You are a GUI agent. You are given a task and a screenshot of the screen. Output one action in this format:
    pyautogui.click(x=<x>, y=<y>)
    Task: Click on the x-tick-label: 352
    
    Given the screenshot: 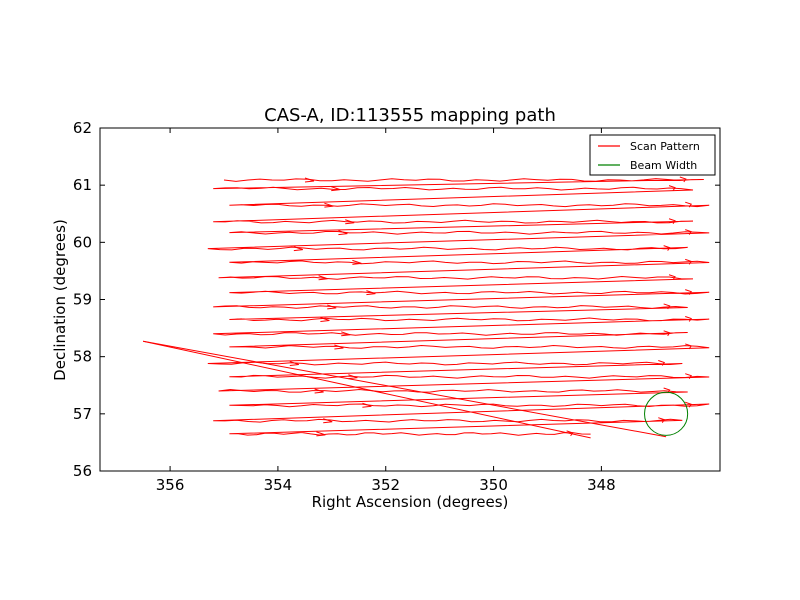 What is the action you would take?
    pyautogui.click(x=385, y=485)
    